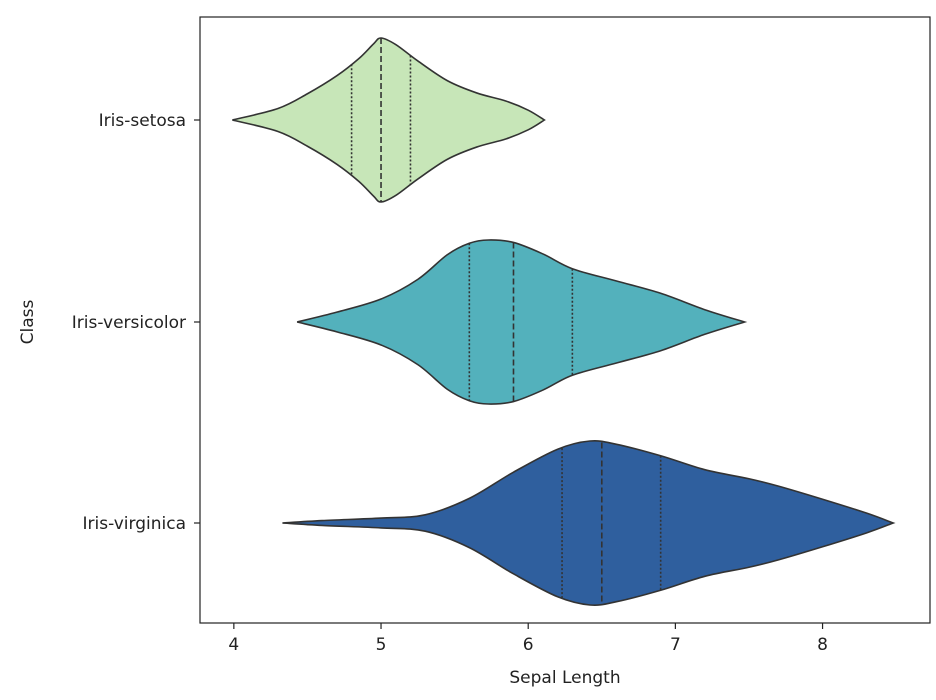  Describe the element at coordinates (675, 645) in the screenshot. I see `x-tick-label-7: 7` at that location.